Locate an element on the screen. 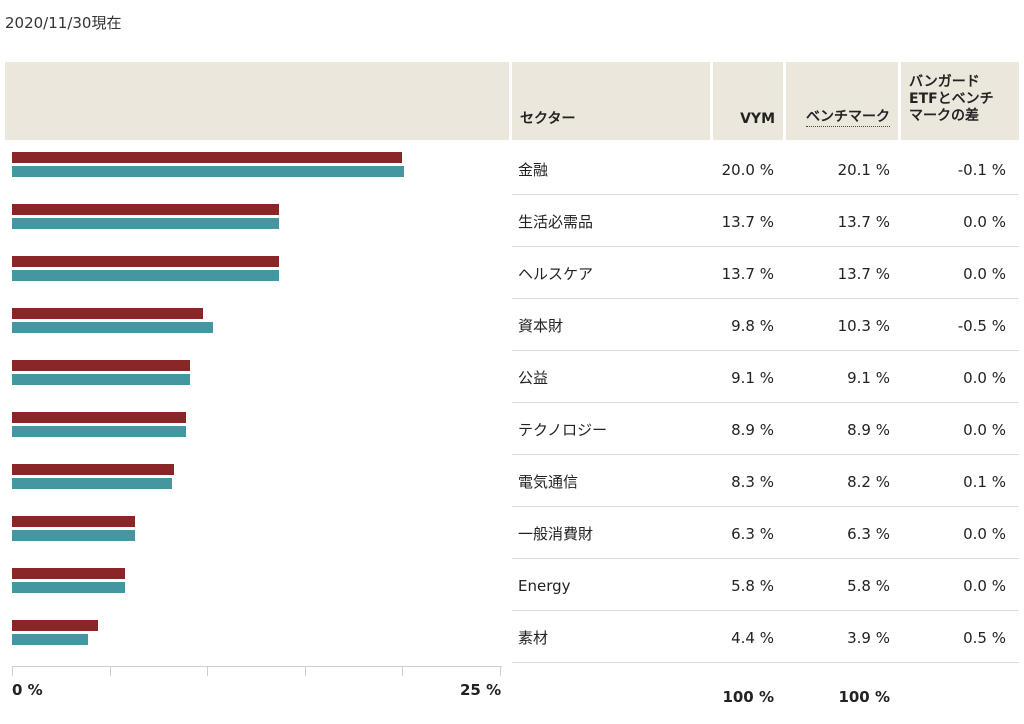 This screenshot has height=724, width=1024. header-diff-line3: マークの差 is located at coordinates (944, 116).